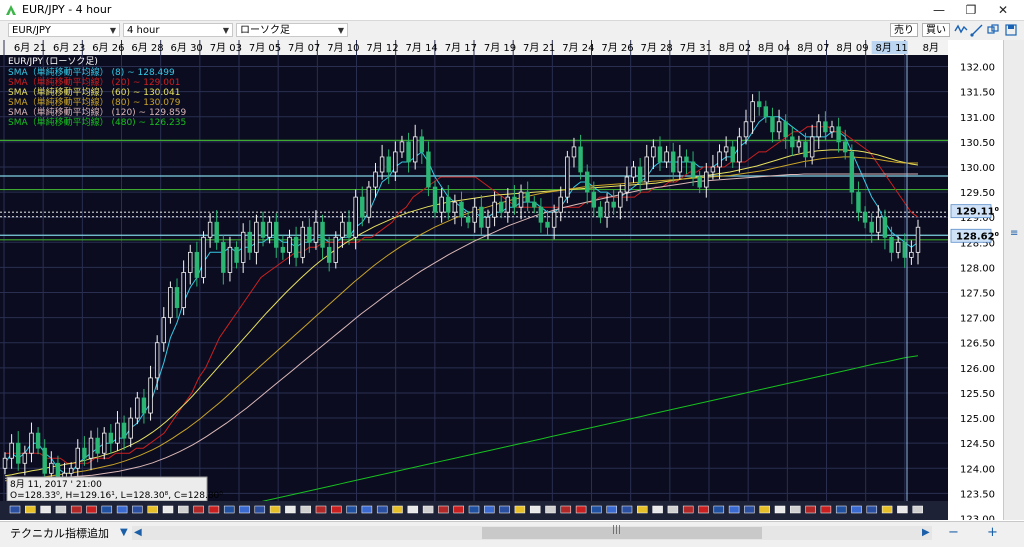 The width and height of the screenshot is (1024, 547). I want to click on crosshair-icon, so click(961, 30).